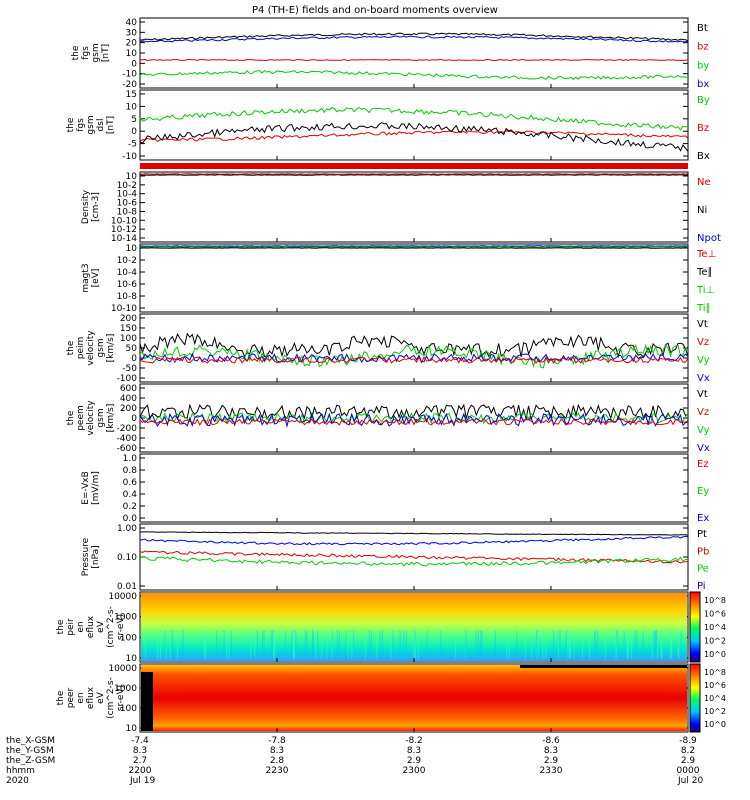  I want to click on legend-entry-pressure: Pi, so click(701, 586).